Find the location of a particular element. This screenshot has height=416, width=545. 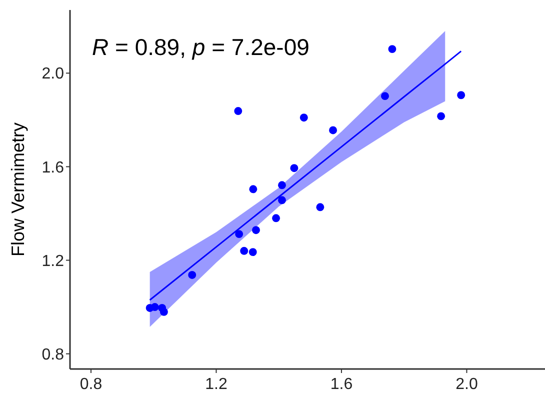

x-tick-label: 0.8 is located at coordinates (91, 384).